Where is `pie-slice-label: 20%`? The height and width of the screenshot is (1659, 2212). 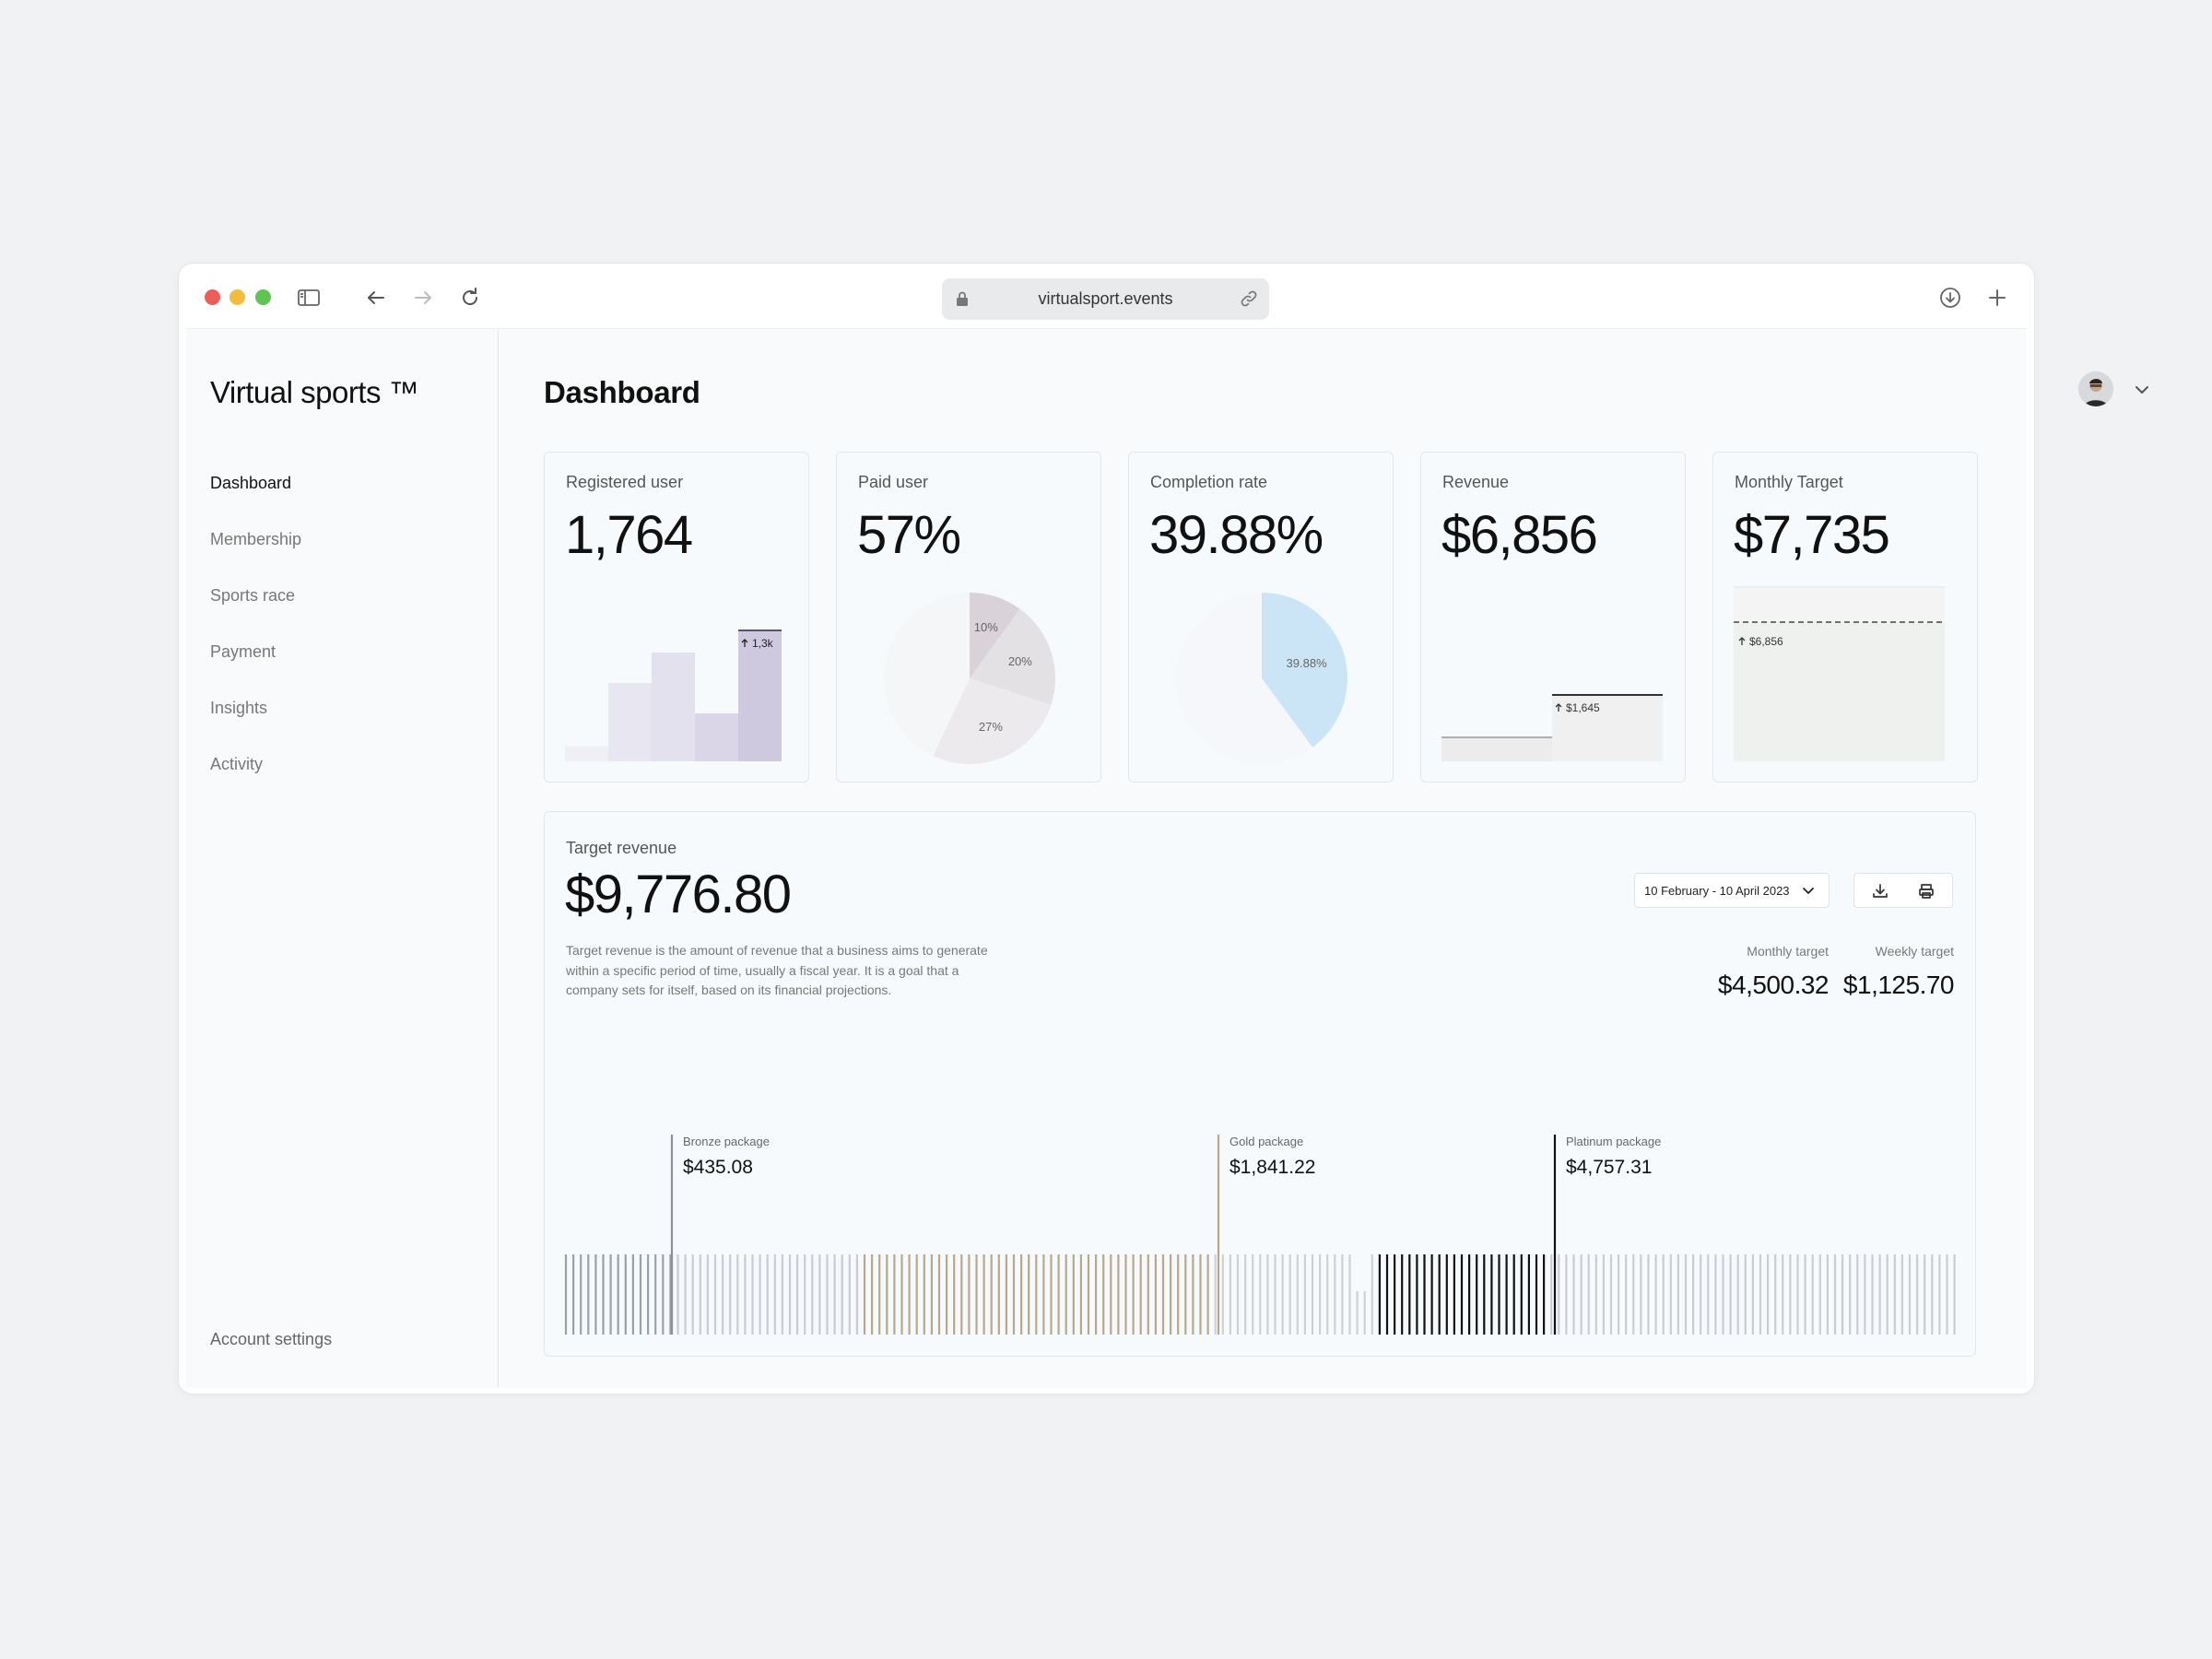
pie-slice-label: 20% is located at coordinates (1020, 661).